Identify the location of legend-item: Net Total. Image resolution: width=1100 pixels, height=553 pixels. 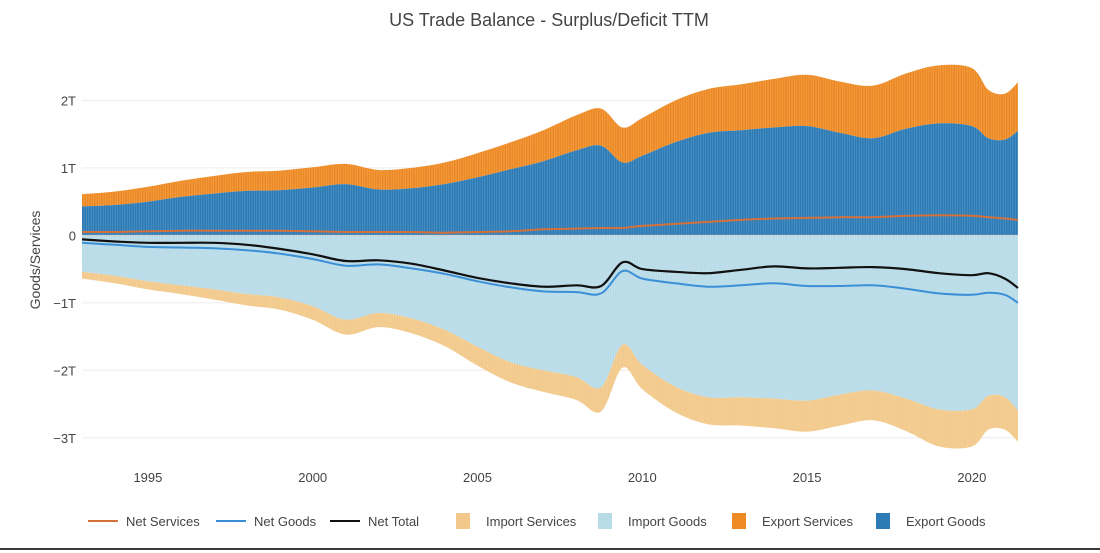
(374, 521).